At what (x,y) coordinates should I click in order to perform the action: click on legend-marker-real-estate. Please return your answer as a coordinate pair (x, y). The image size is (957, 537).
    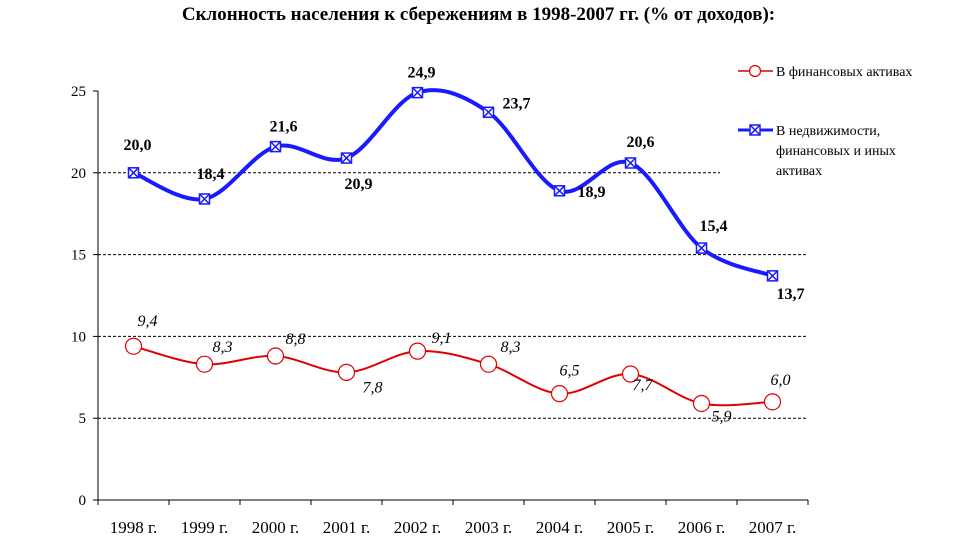
    Looking at the image, I should click on (755, 130).